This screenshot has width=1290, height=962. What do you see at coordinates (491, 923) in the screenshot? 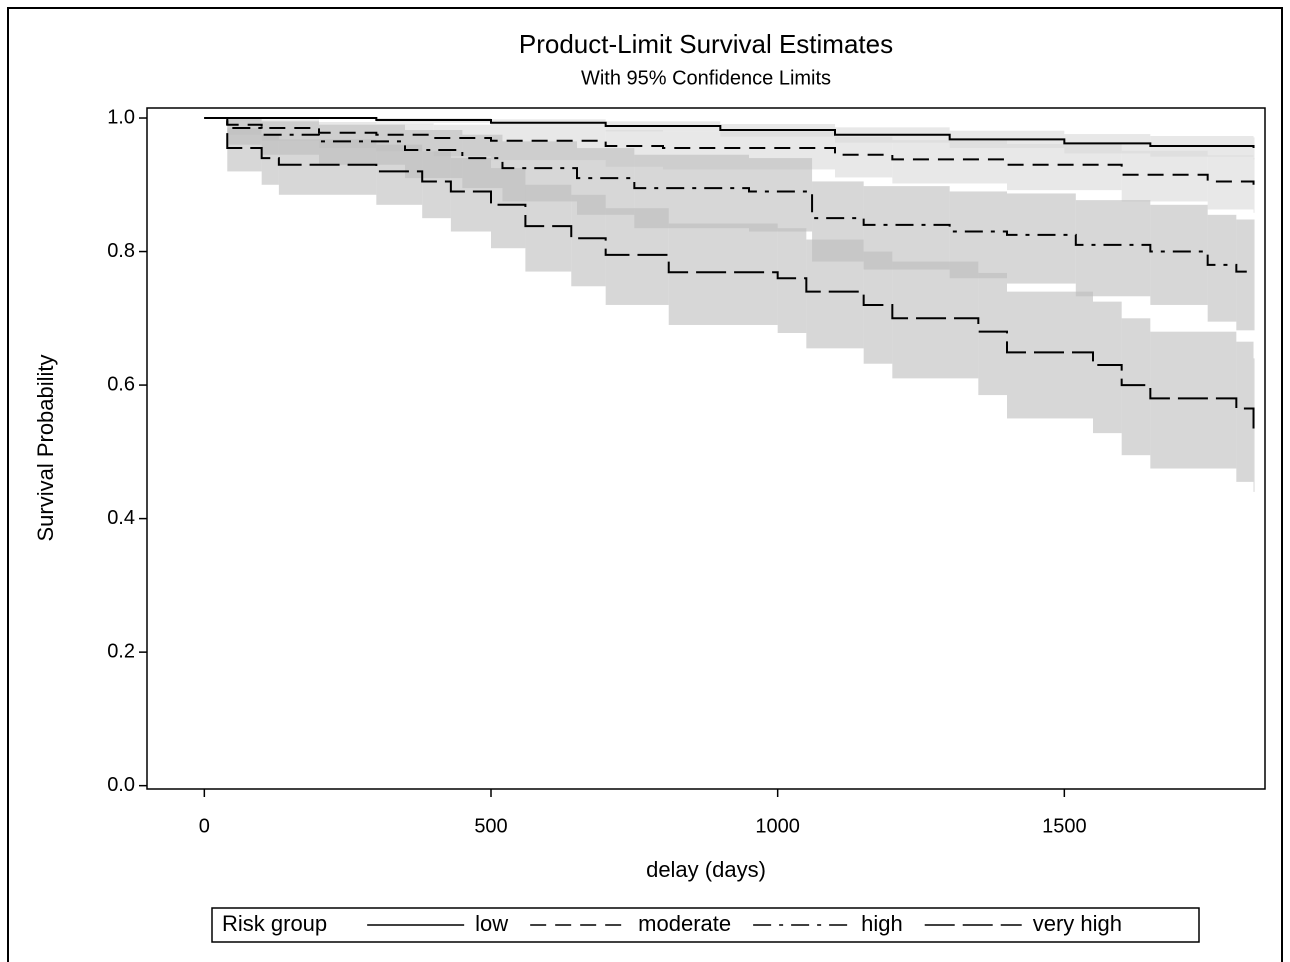
I see `legend-label: low` at bounding box center [491, 923].